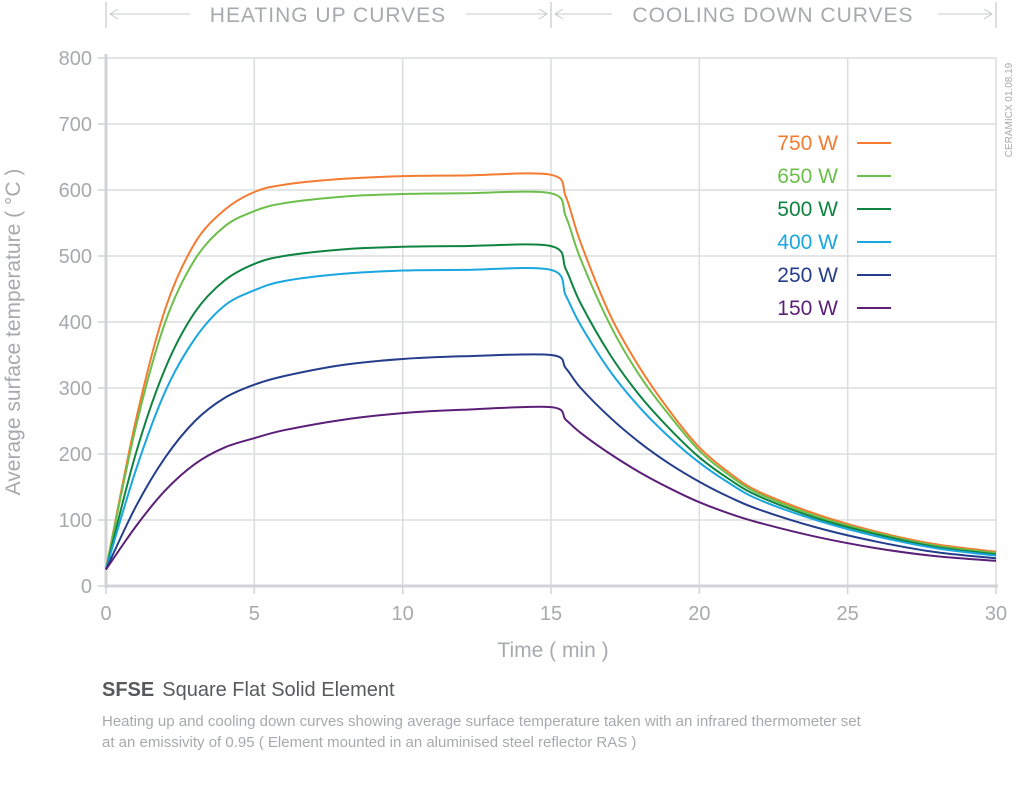  Describe the element at coordinates (772, 15) in the screenshot. I see `cooling-down-label: COOLING DOWN CURVES` at that location.